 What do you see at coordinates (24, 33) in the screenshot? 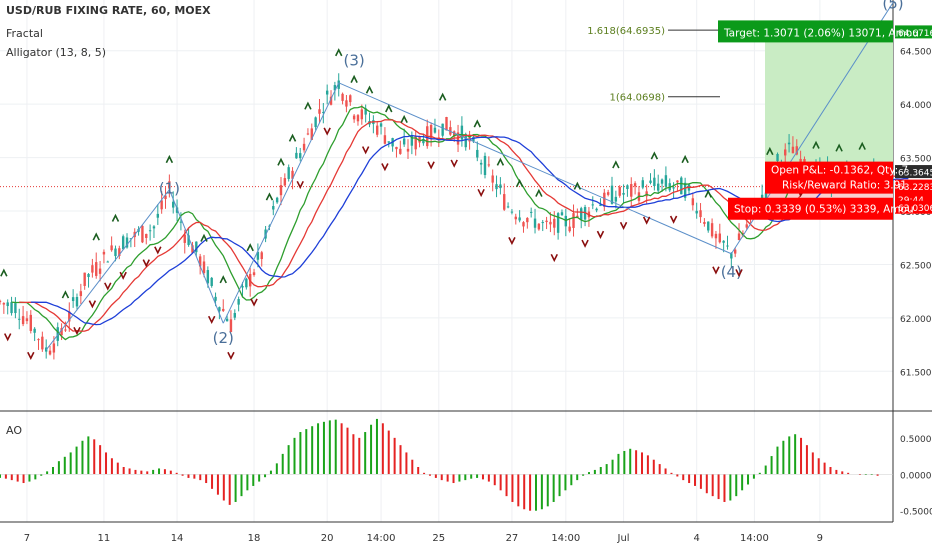
I see `indicator-fractal-label: Fractal` at bounding box center [24, 33].